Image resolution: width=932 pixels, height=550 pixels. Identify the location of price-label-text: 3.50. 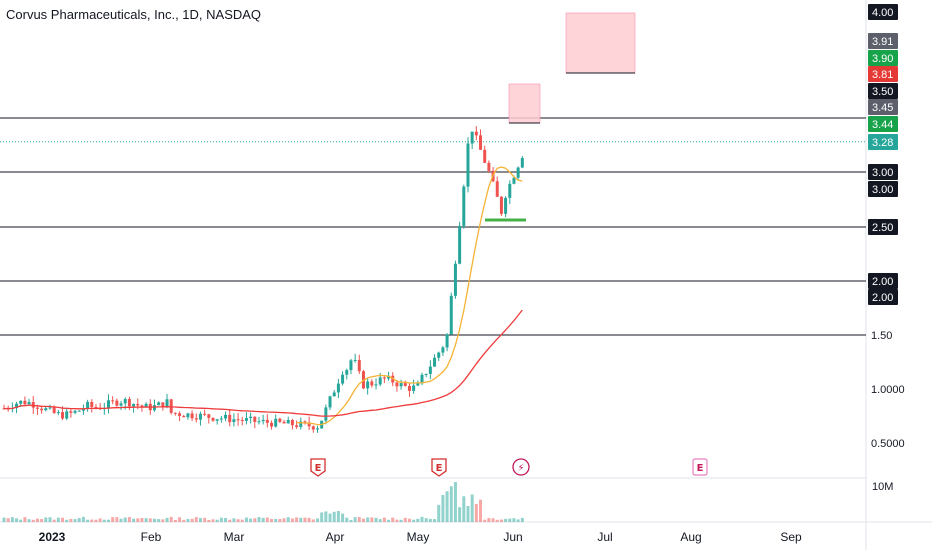
(882, 92).